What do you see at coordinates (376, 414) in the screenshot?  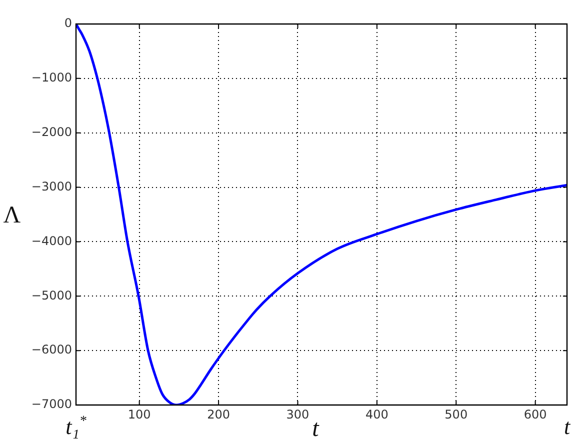 I see `x-tick-label: 400` at bounding box center [376, 414].